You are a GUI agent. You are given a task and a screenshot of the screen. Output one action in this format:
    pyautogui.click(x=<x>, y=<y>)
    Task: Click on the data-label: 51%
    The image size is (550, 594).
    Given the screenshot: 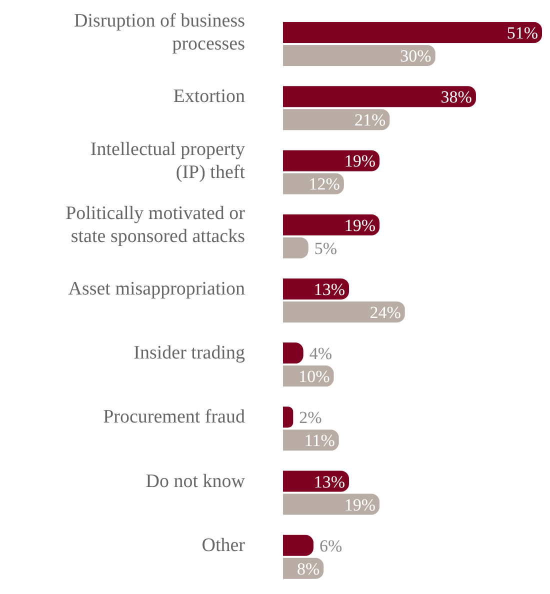 What is the action you would take?
    pyautogui.click(x=522, y=33)
    